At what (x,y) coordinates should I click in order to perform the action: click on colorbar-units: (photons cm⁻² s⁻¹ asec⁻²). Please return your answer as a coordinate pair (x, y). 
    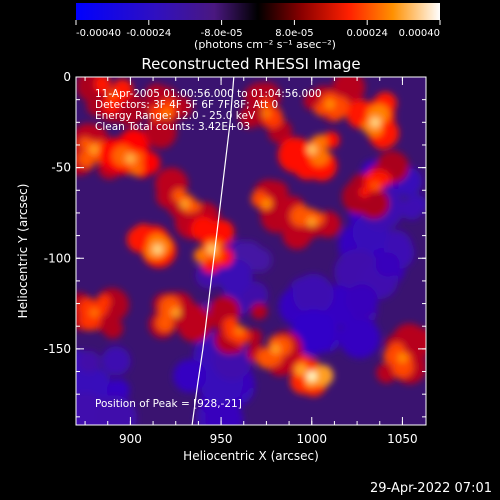
    Looking at the image, I should click on (265, 44).